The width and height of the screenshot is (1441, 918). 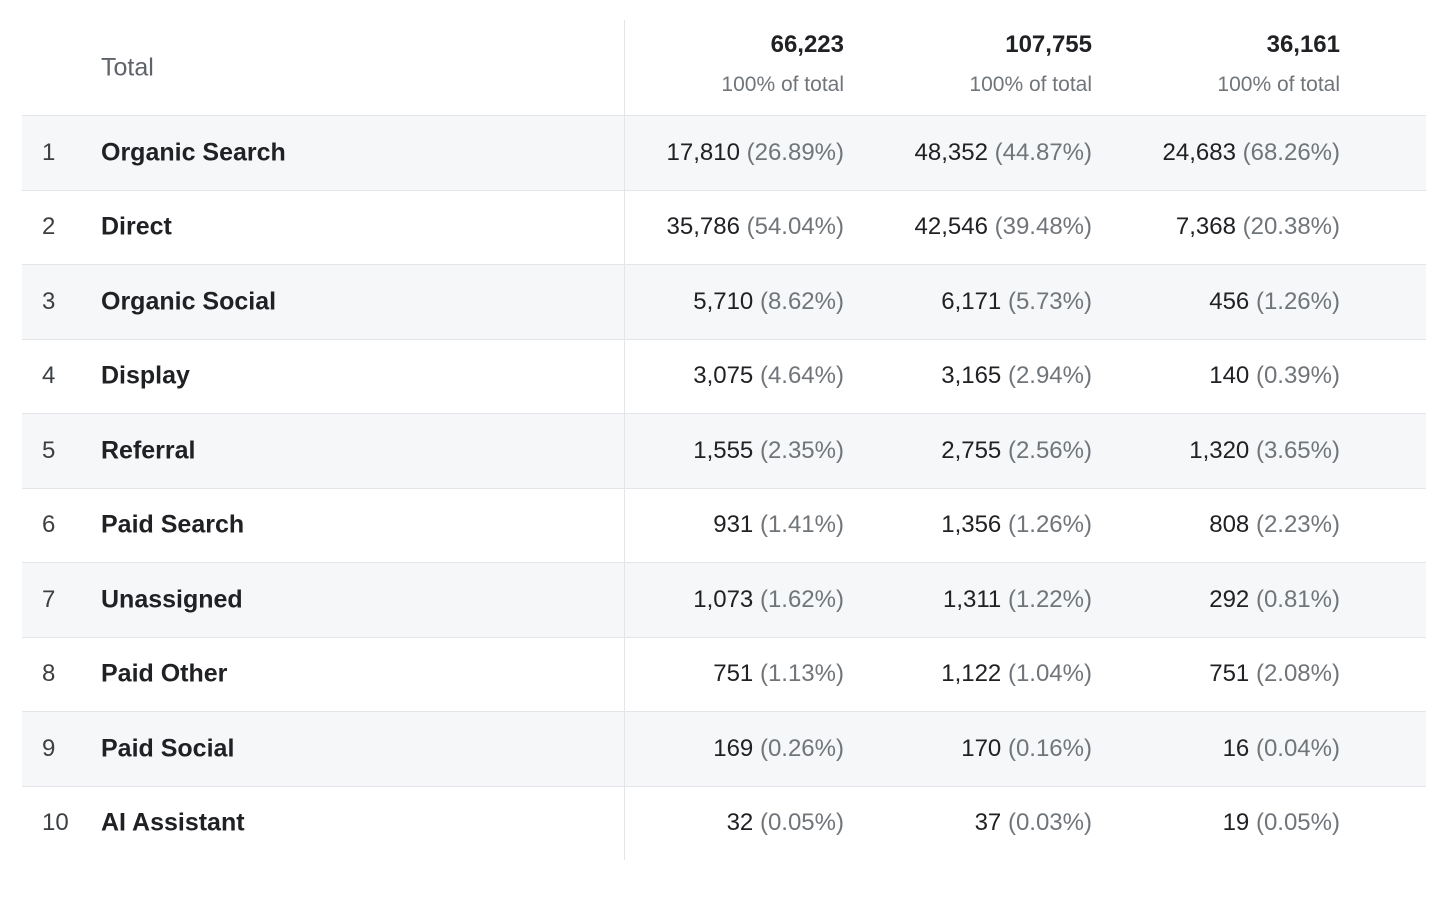 I want to click on channel-name: Paid Social, so click(x=168, y=748).